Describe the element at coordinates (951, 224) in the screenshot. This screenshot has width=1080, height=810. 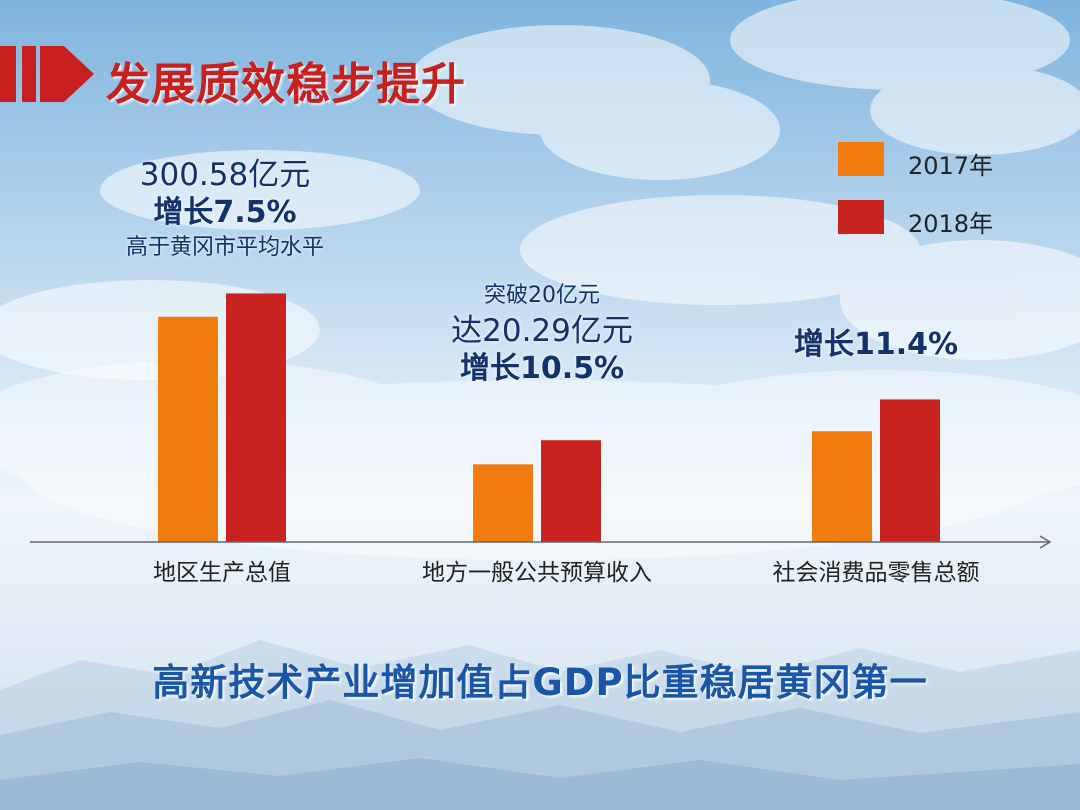
I see `legend-label-2018: 2018年` at that location.